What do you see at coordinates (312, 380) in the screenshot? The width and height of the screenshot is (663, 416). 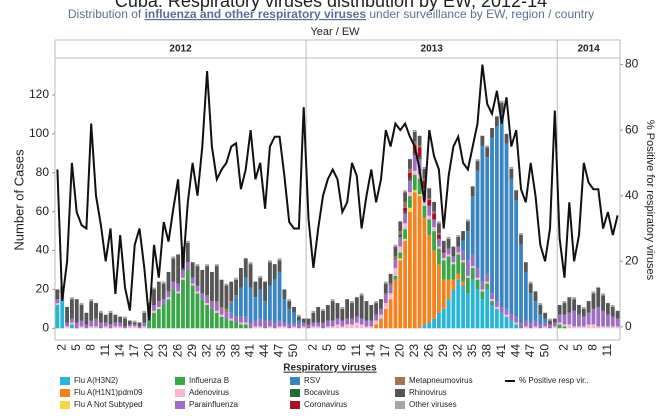 I see `legend-label: RSV` at bounding box center [312, 380].